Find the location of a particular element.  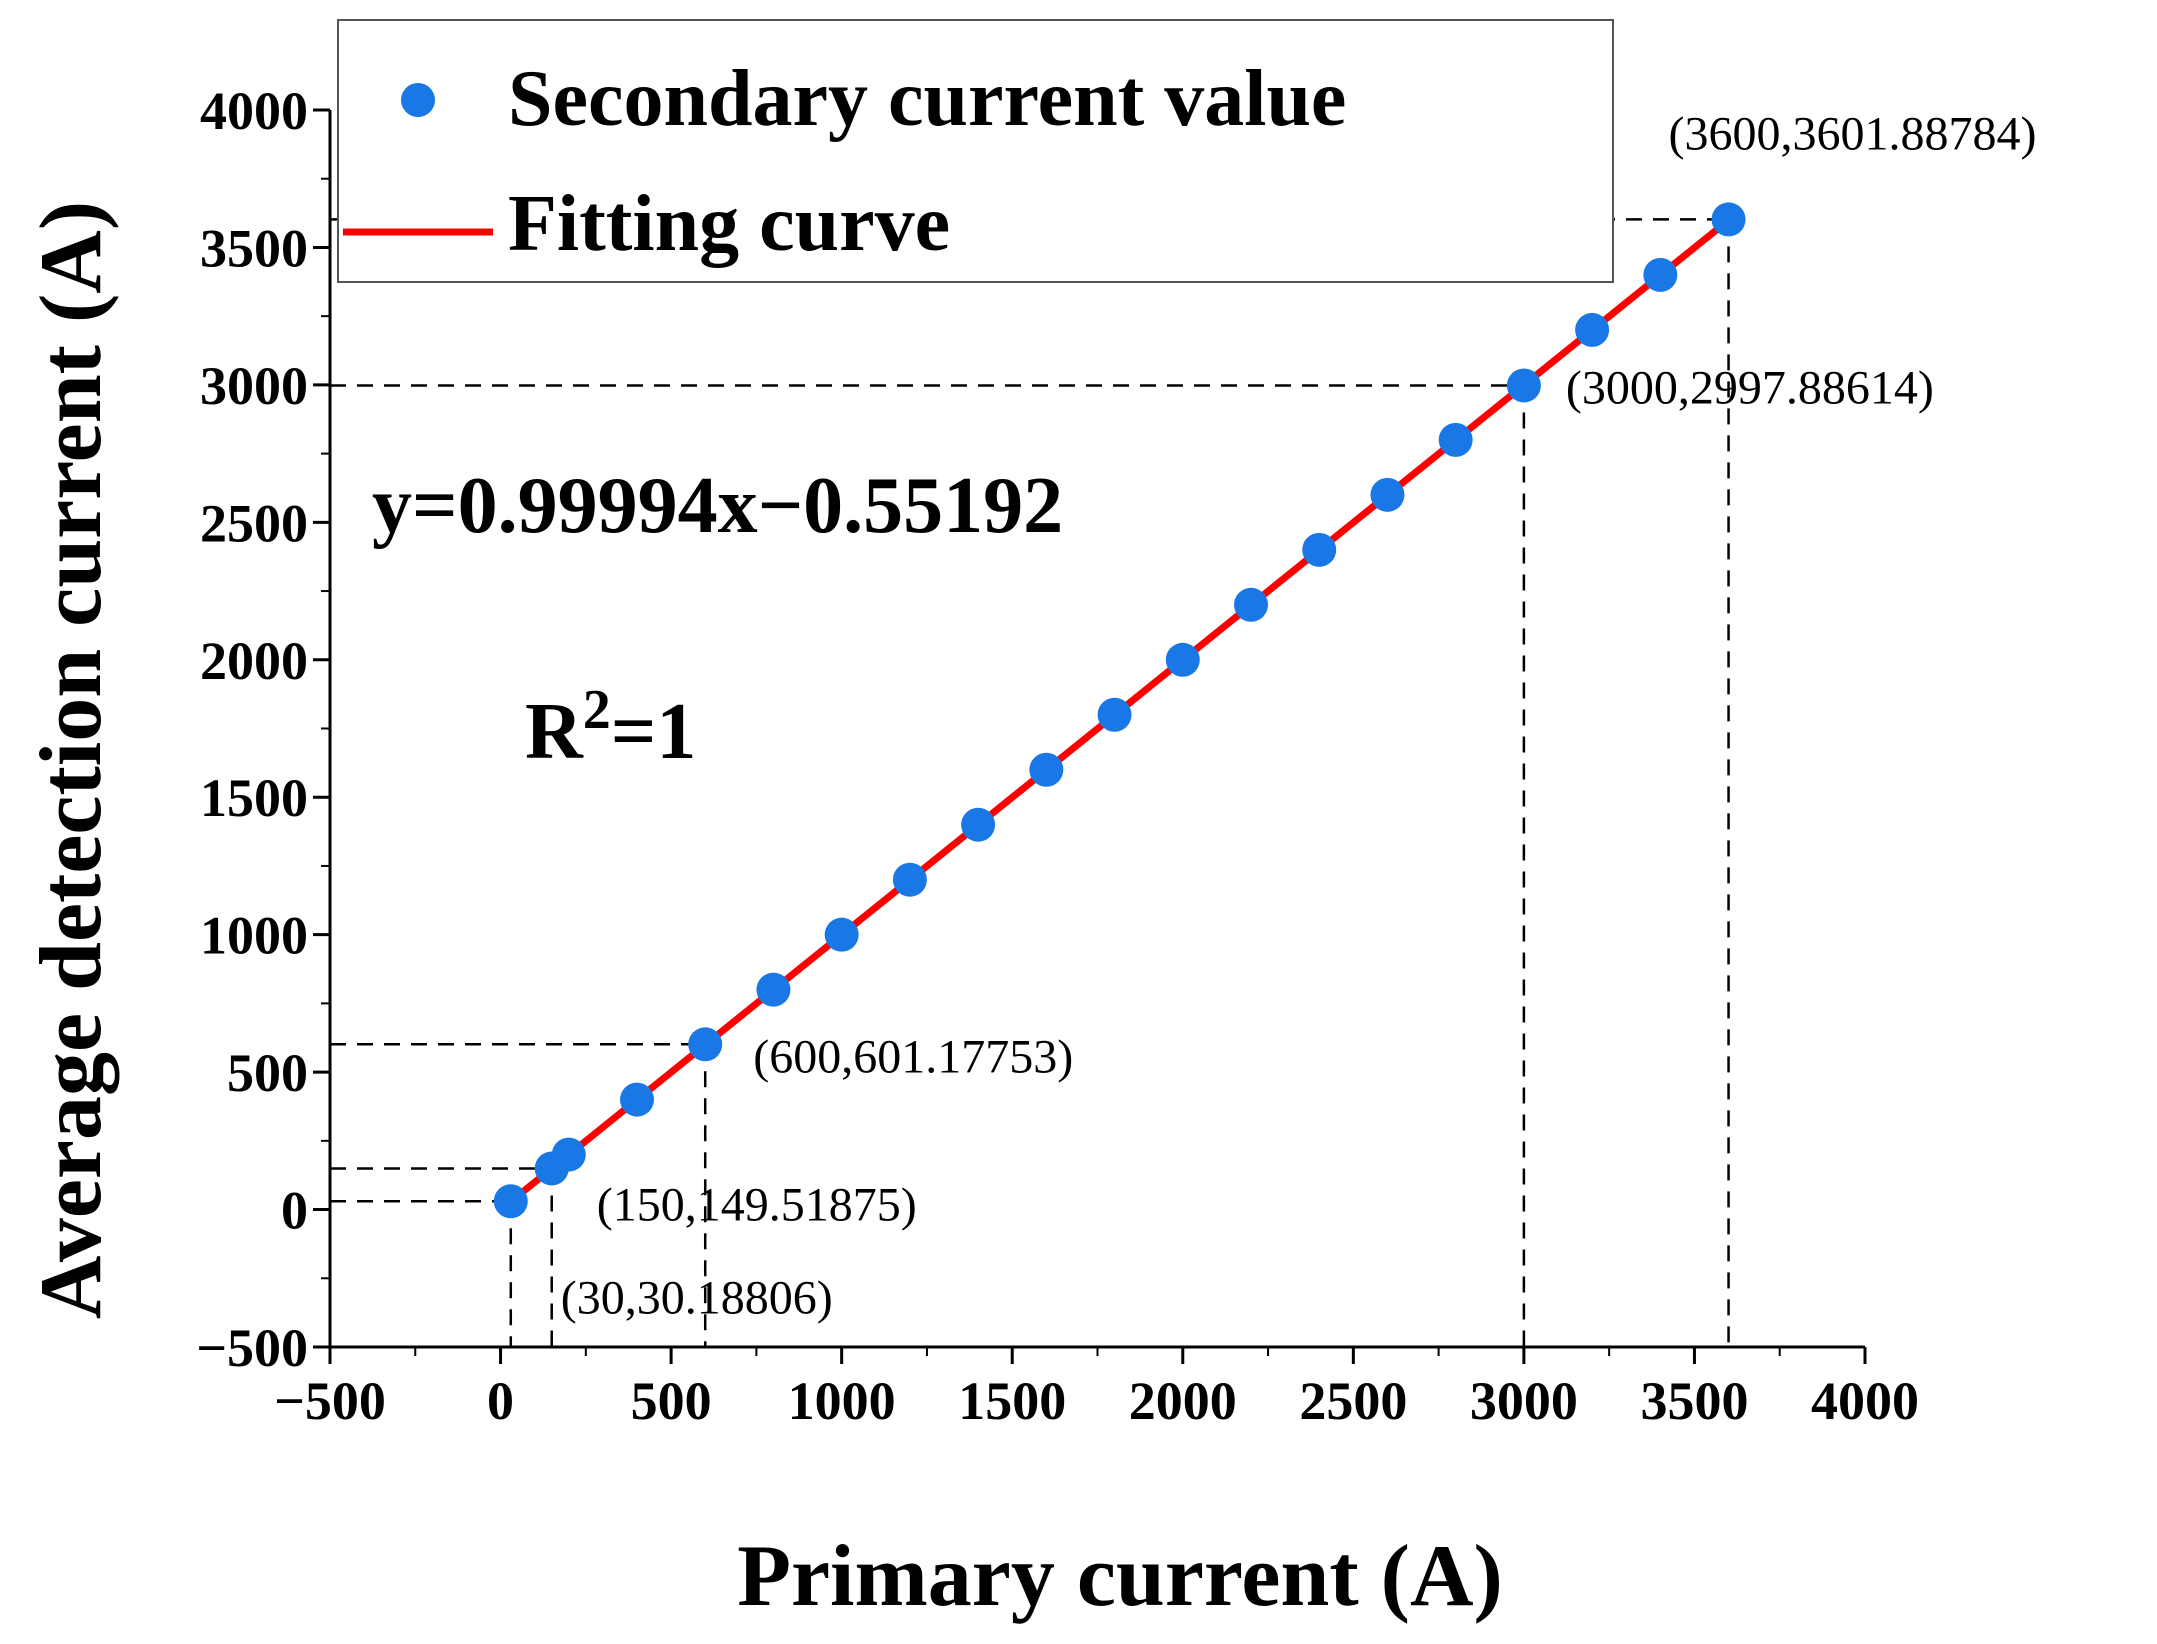

x-tick-label: 1500 is located at coordinates (1012, 1401).